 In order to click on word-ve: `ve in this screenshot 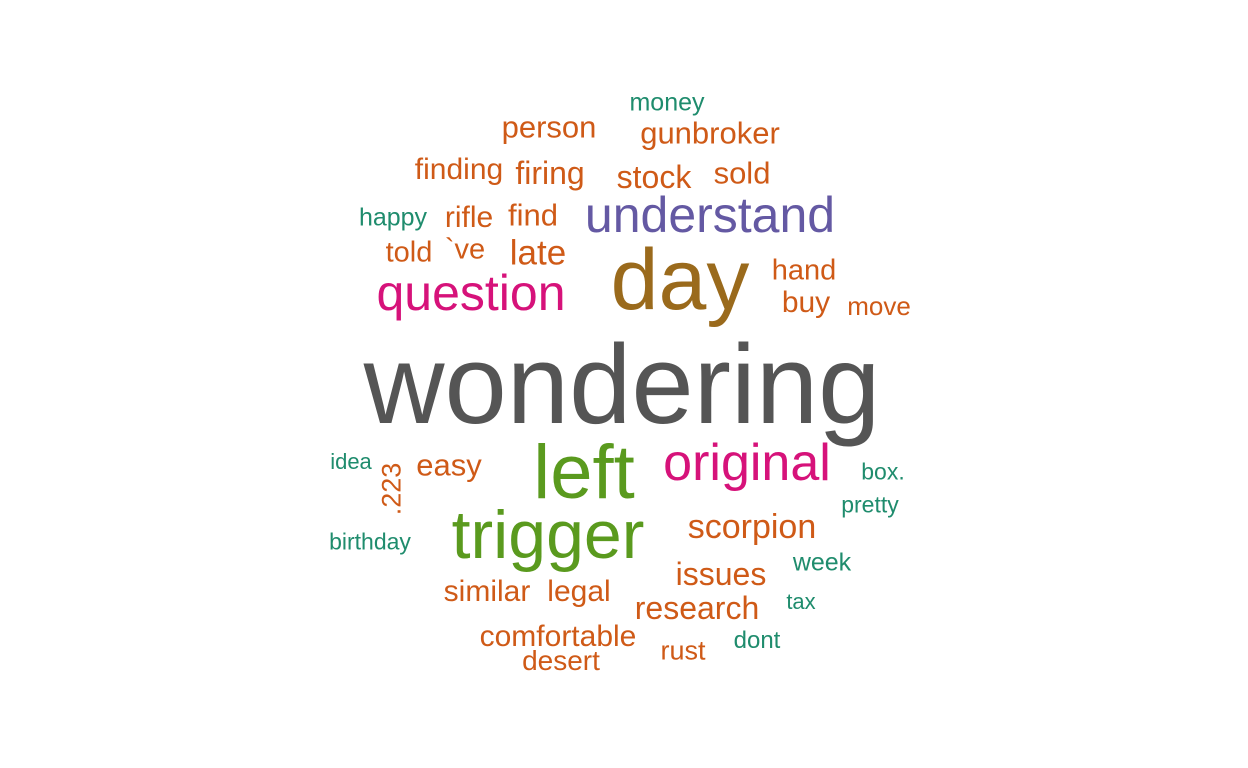, I will do `click(465, 249)`.